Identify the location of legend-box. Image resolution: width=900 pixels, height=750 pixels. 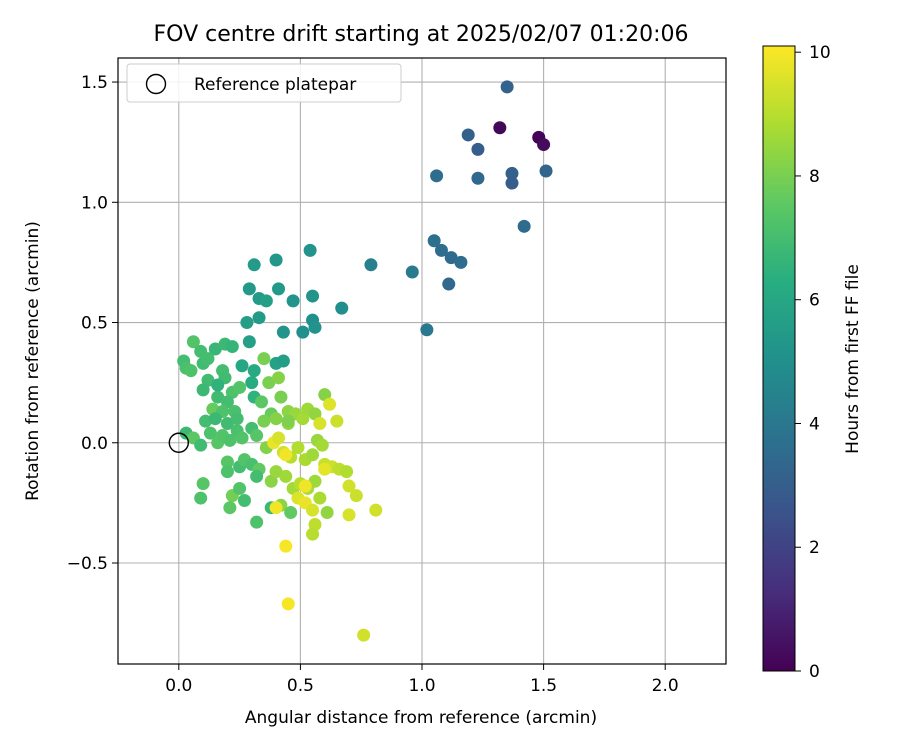
(264, 83).